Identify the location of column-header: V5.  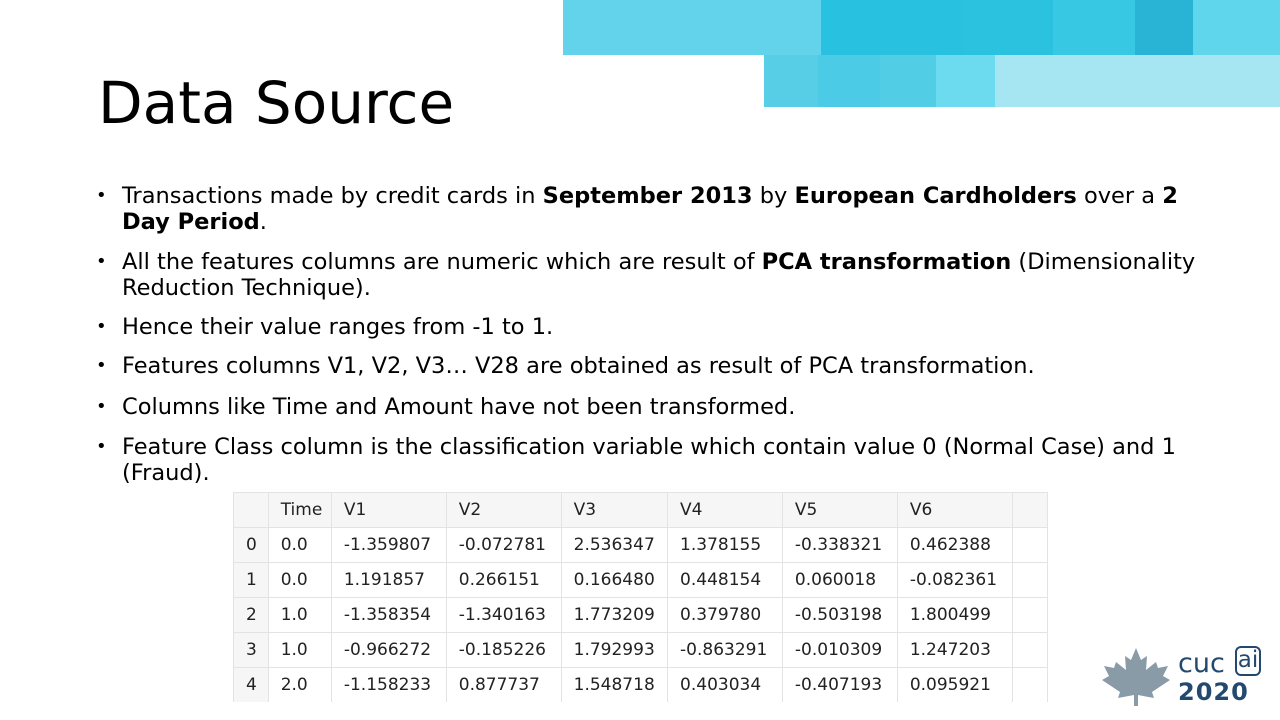
(839, 510).